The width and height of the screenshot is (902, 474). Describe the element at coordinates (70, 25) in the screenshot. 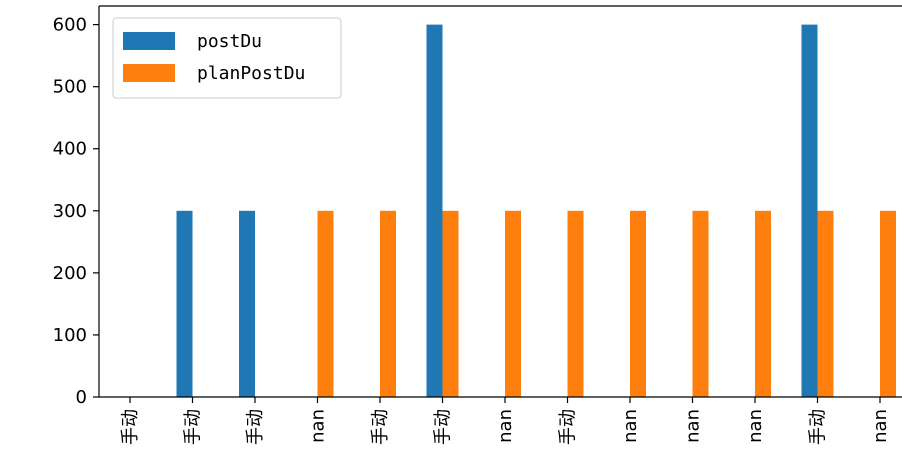

I see `y-tick-label-6: 600` at that location.